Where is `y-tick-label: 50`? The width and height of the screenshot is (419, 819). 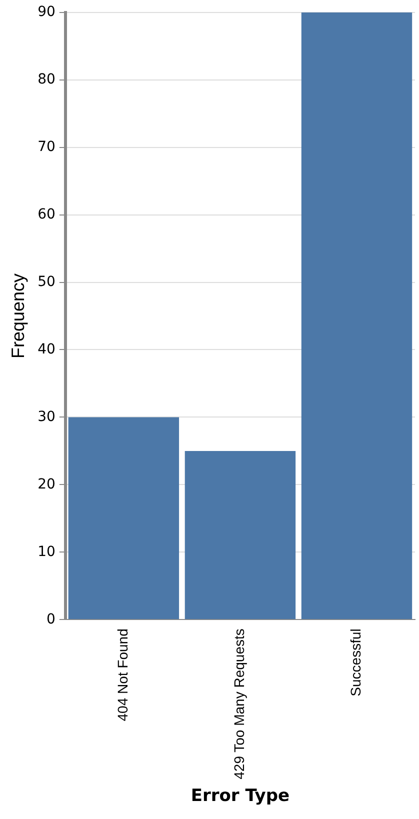 y-tick-label: 50 is located at coordinates (47, 282).